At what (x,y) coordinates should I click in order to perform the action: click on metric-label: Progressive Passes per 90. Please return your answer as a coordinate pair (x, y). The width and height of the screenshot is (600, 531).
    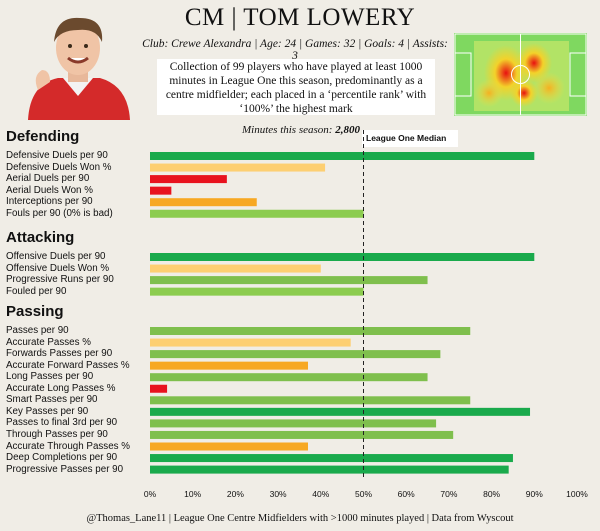
    Looking at the image, I should click on (65, 469).